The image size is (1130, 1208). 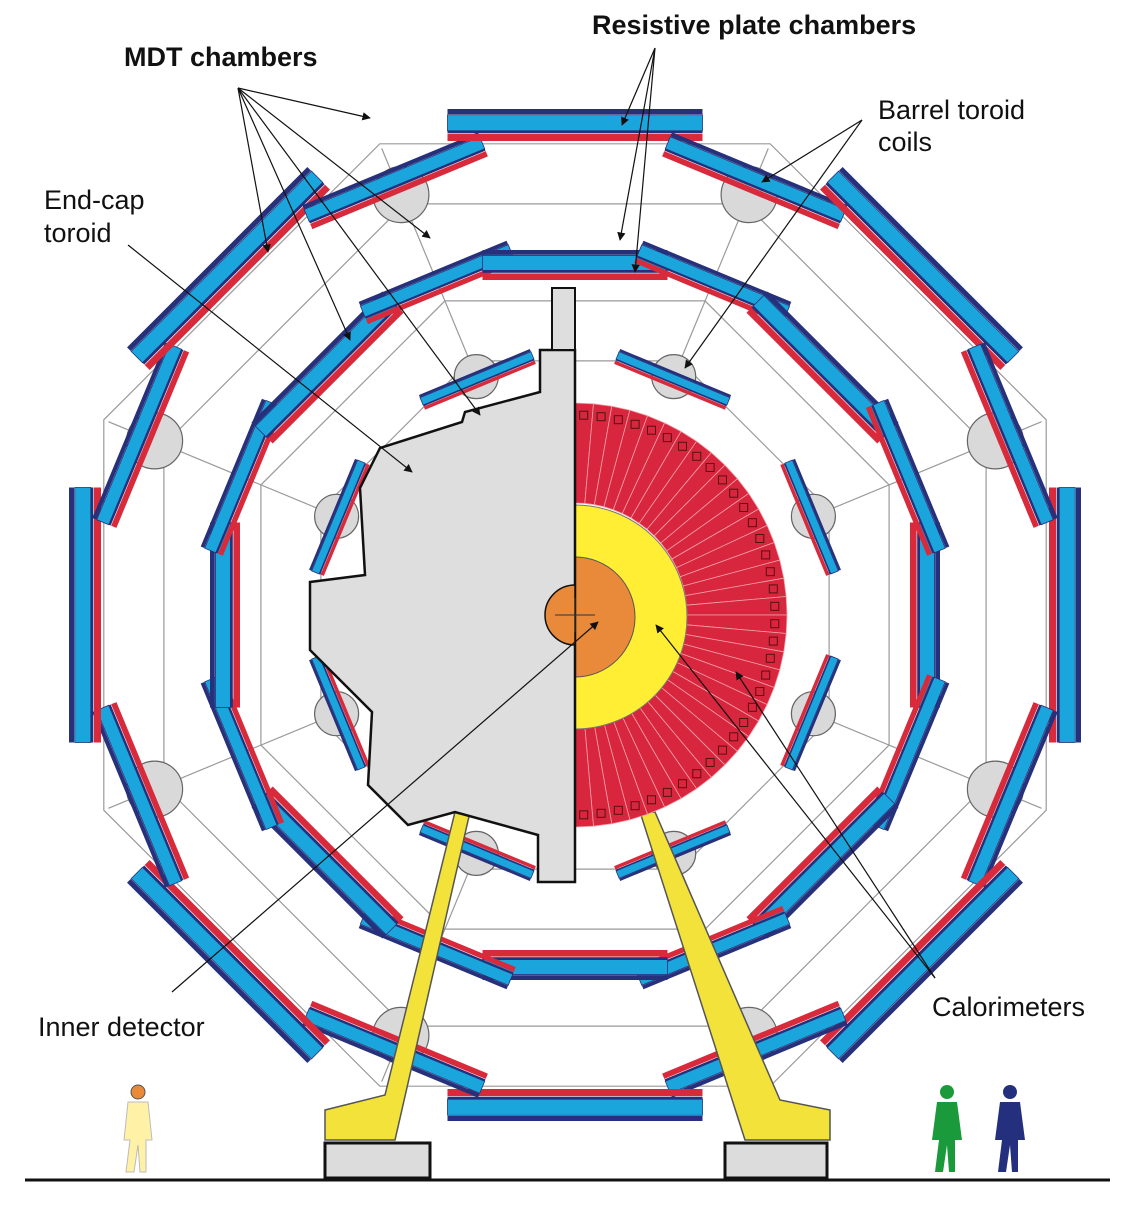 I want to click on label-end-cap-line2: toroid, so click(x=78, y=233).